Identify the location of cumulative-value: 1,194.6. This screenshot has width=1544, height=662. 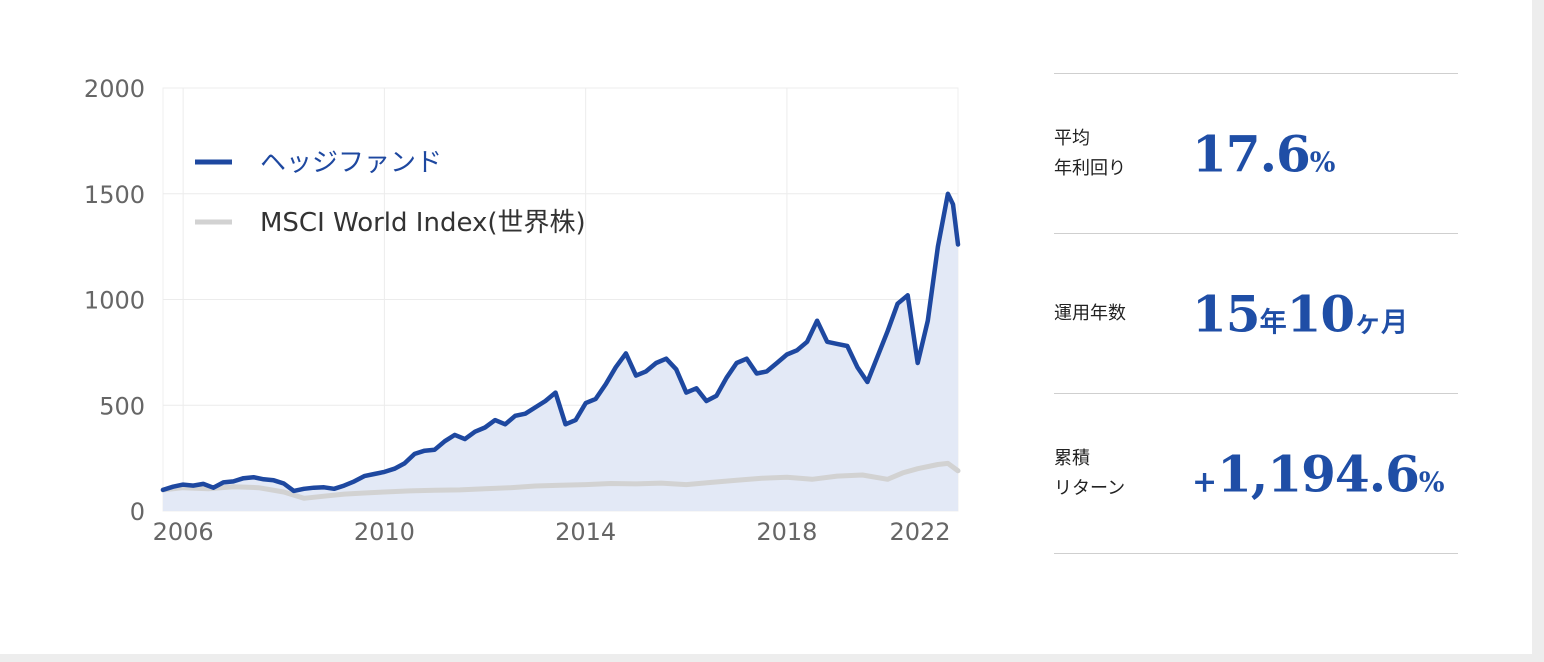
(1318, 473).